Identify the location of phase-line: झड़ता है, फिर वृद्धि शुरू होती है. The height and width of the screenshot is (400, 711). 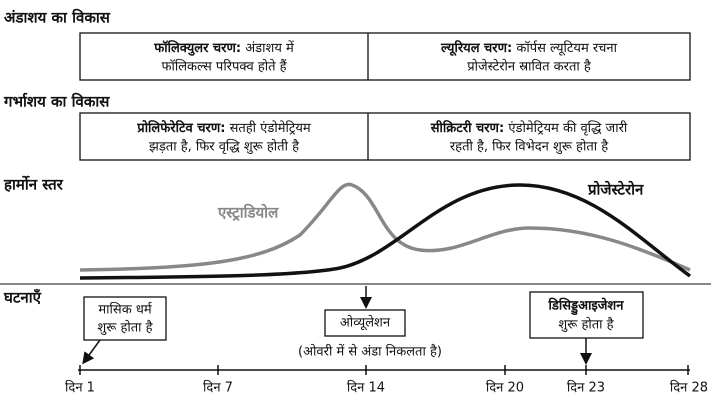
(224, 147).